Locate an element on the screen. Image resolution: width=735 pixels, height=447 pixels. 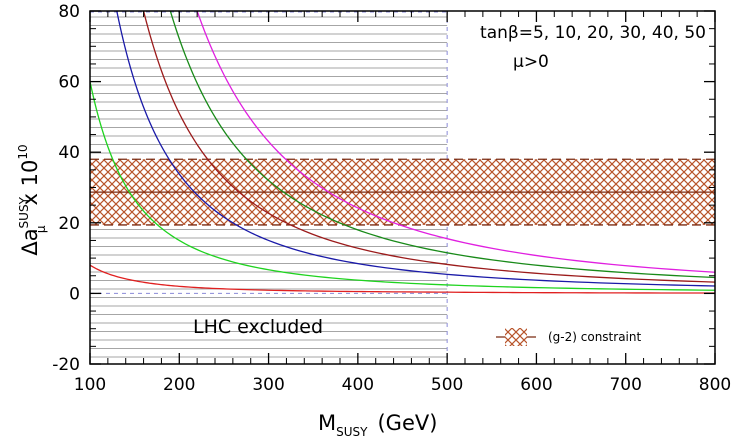
x-tick-label: 300 is located at coordinates (268, 385).